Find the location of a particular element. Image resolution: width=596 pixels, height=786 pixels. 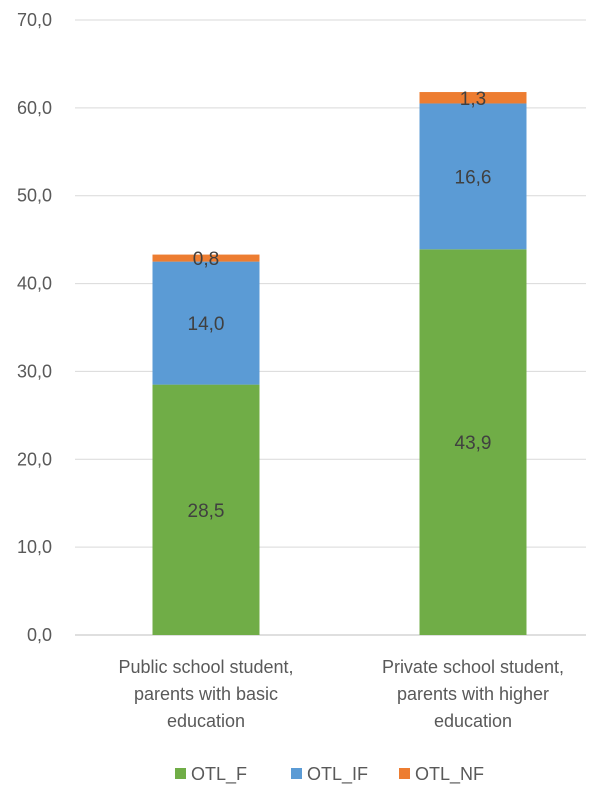

data-label: 0,8 is located at coordinates (206, 259).